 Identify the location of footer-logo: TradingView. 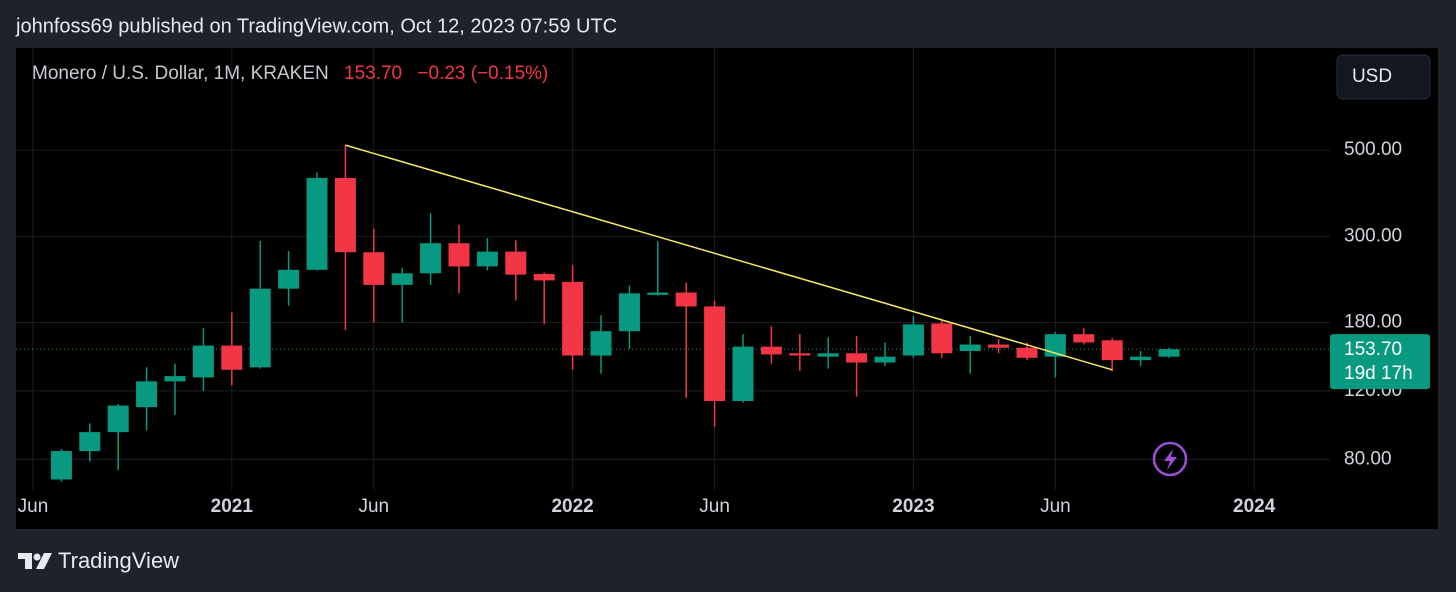
(98, 560).